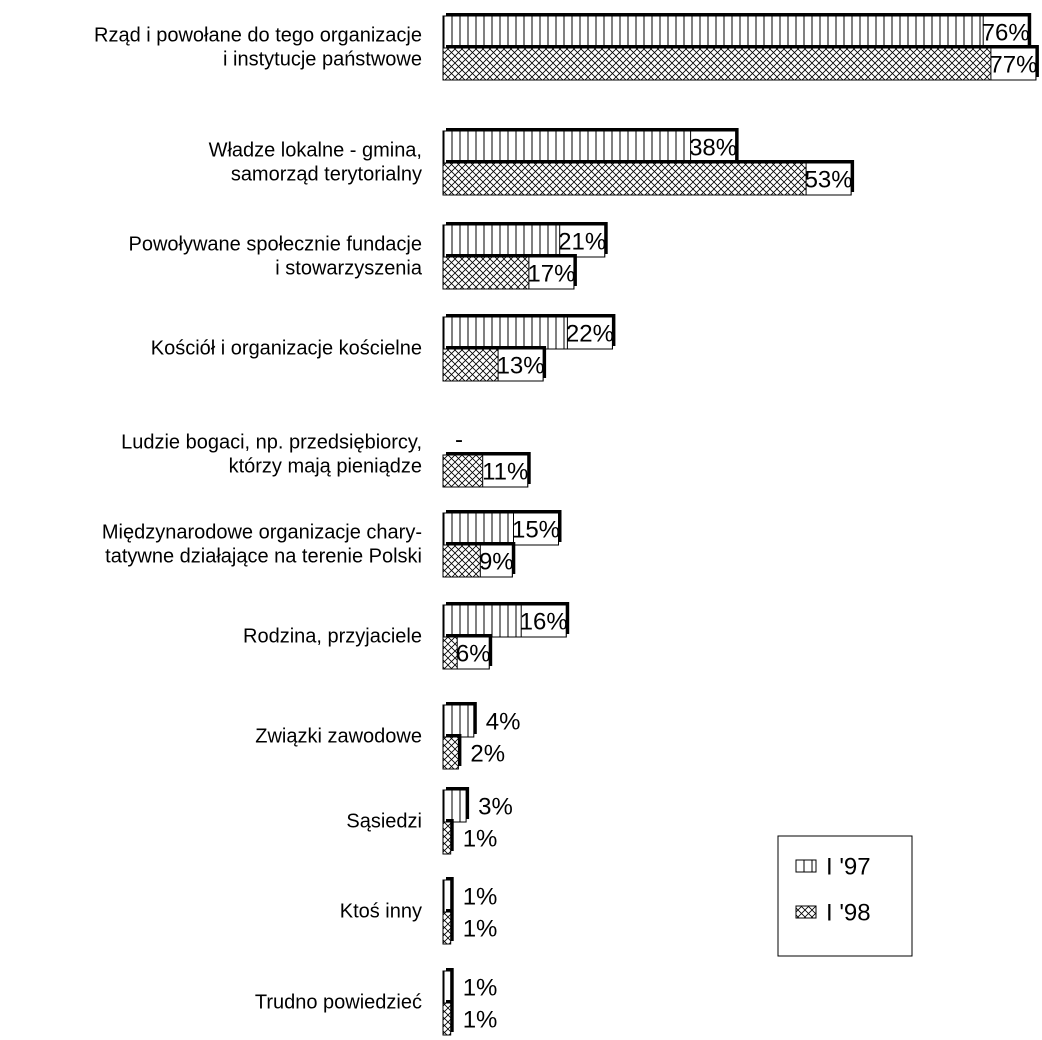 The image size is (1042, 1040). I want to click on value-label: 9%, so click(496, 561).